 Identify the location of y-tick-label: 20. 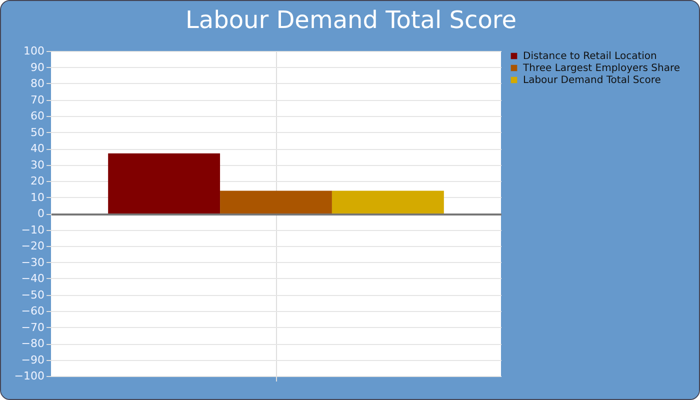
(37, 181).